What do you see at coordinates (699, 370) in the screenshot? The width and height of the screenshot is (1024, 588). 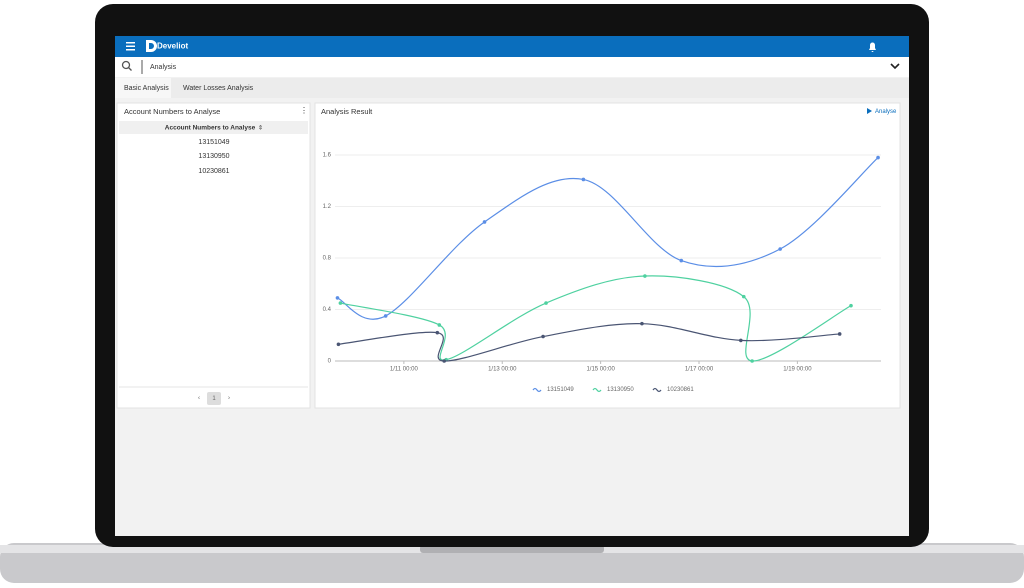 I see `x-tick-label: 1/17 00:00` at bounding box center [699, 370].